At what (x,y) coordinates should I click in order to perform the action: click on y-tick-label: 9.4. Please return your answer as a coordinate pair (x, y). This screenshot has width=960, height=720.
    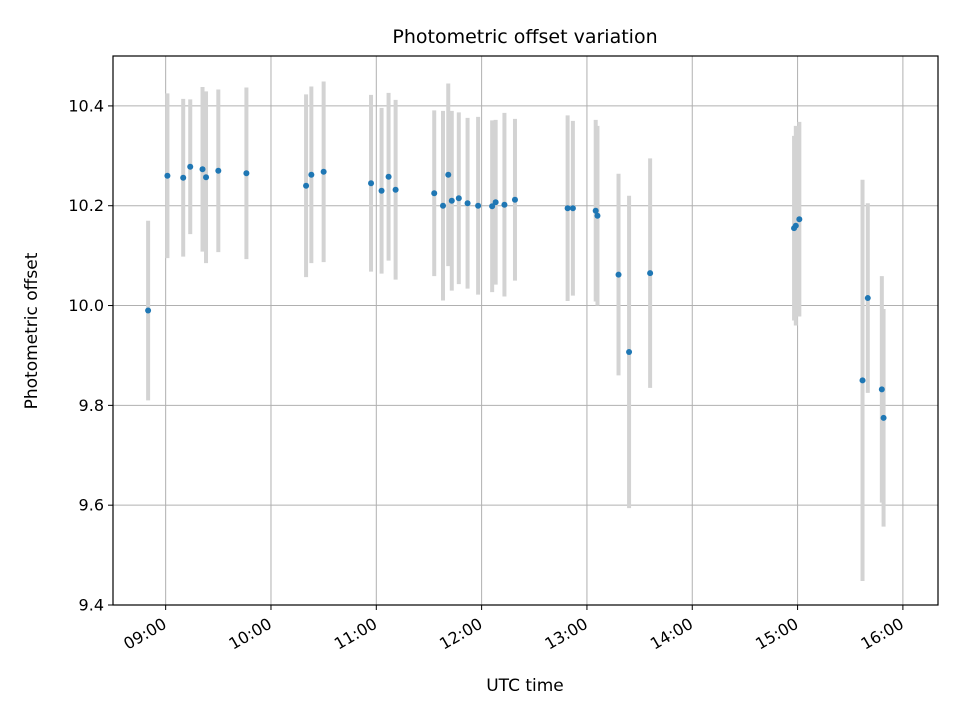
    Looking at the image, I should click on (91, 605).